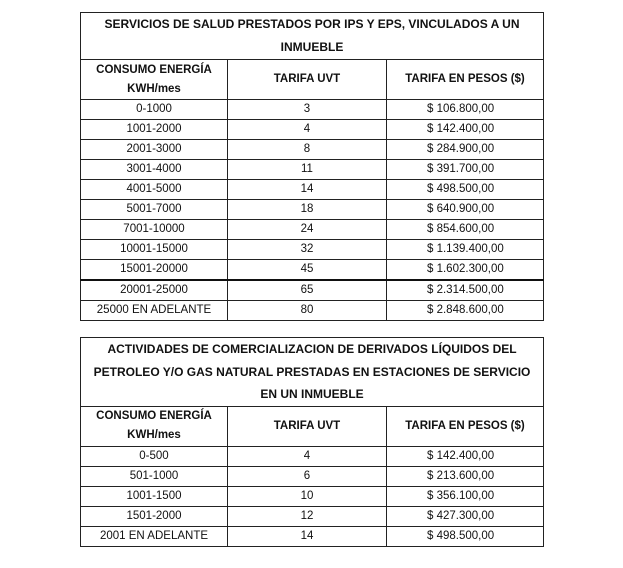 Image resolution: width=623 pixels, height=568 pixels. Describe the element at coordinates (465, 516) in the screenshot. I see `cell-pesos: $ 427.300,00` at that location.